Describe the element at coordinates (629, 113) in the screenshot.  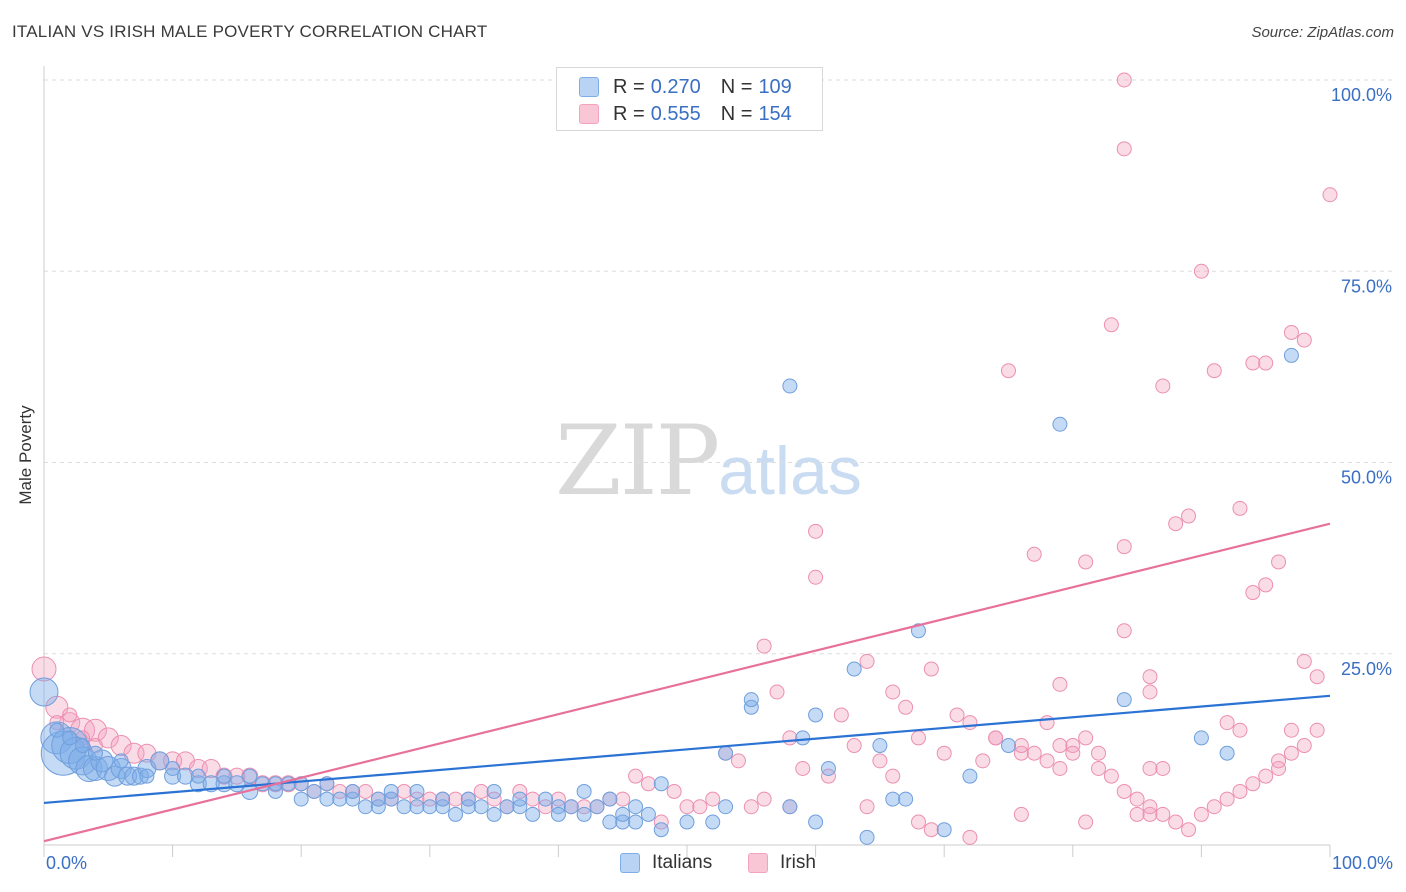
I see `r-label: R =` at that location.